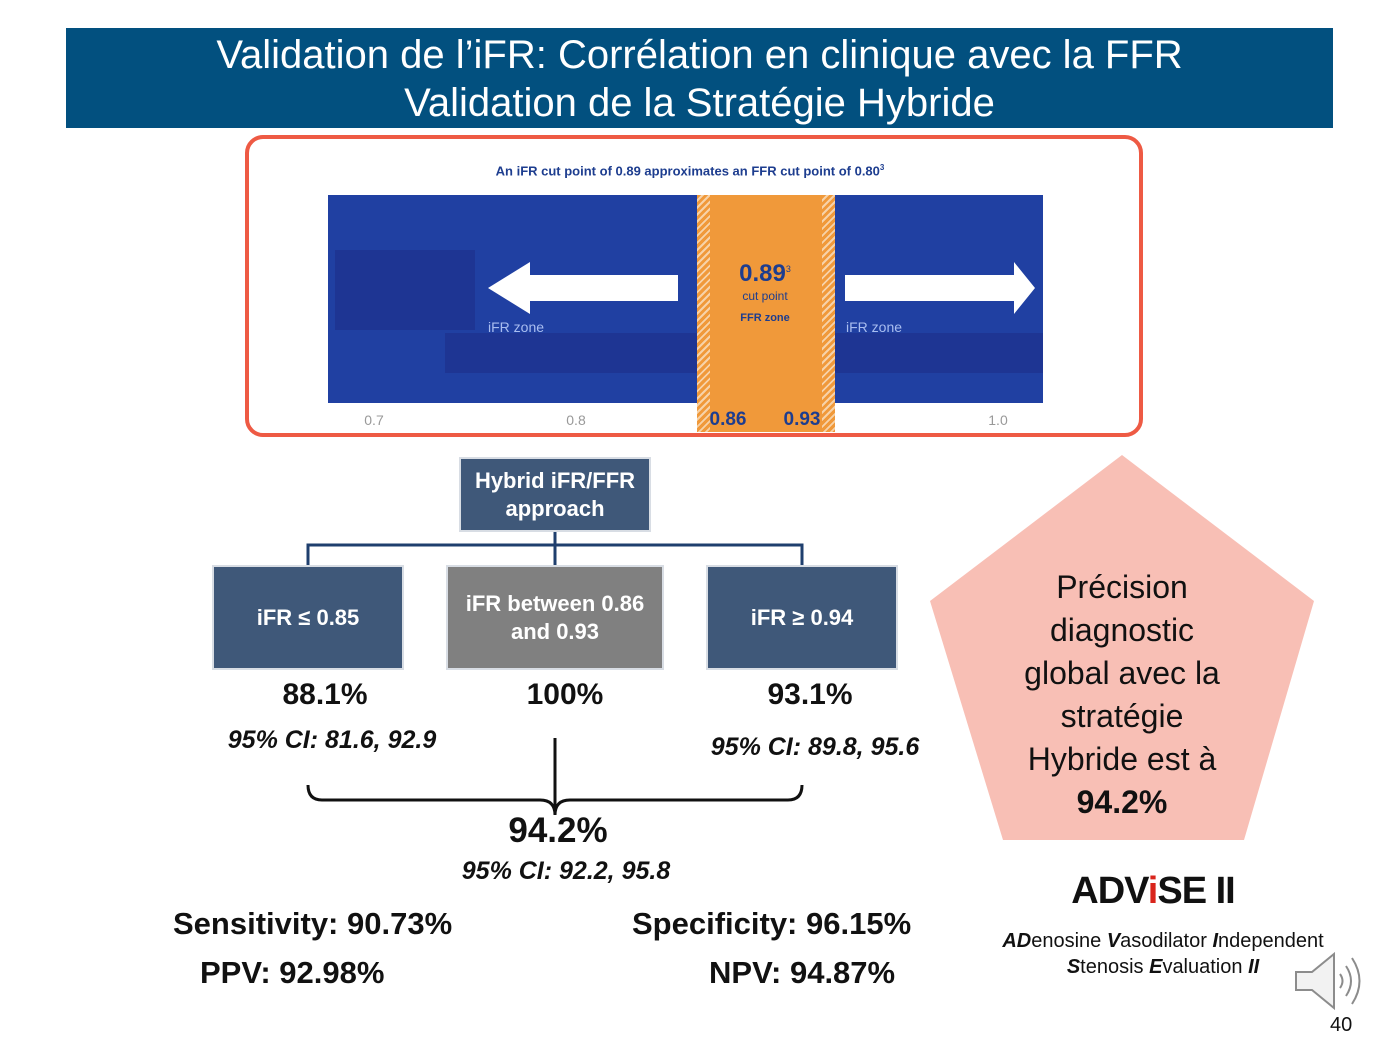 This screenshot has width=1400, height=1050. Describe the element at coordinates (374, 420) in the screenshot. I see `axis-label: 0.7` at that location.